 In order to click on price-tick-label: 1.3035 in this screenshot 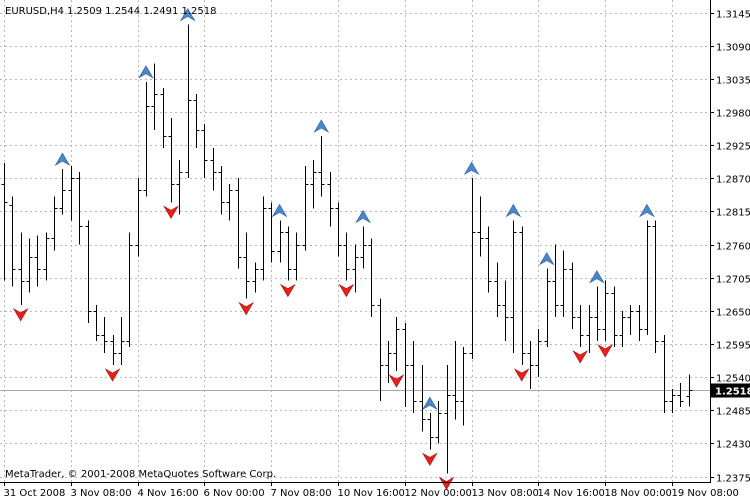, I will do `click(733, 81)`.